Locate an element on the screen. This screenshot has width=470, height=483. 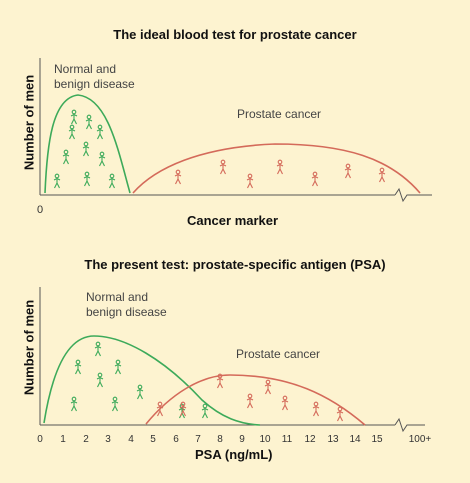
panel2-tick-label: 10 is located at coordinates (265, 439).